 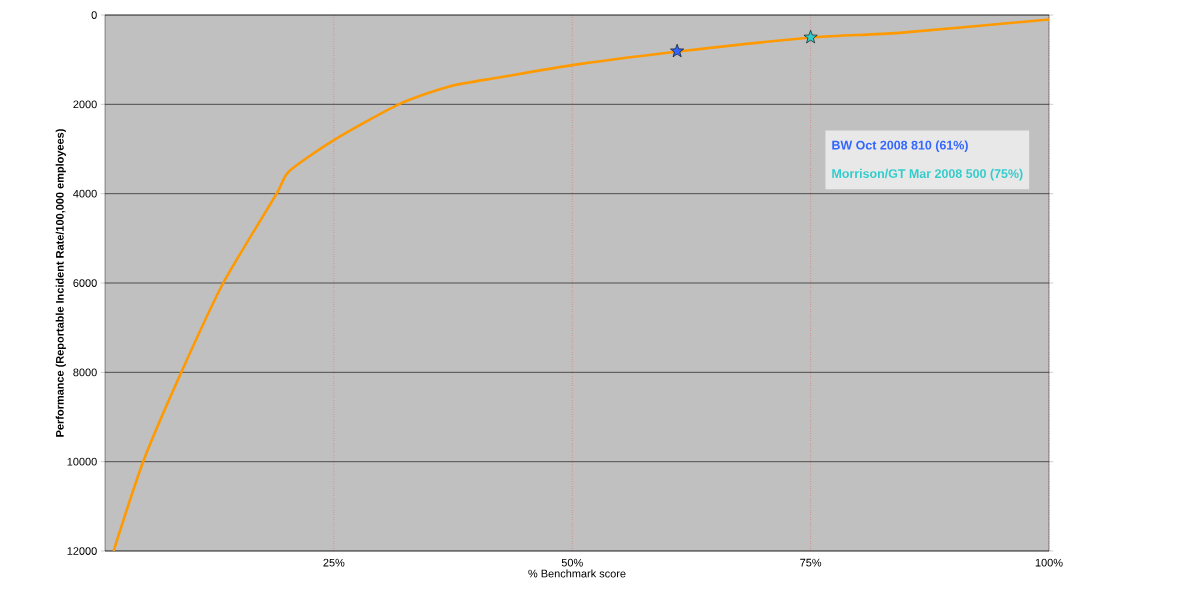 I want to click on text: BW Oct 2008 810 (61%), so click(x=900, y=146).